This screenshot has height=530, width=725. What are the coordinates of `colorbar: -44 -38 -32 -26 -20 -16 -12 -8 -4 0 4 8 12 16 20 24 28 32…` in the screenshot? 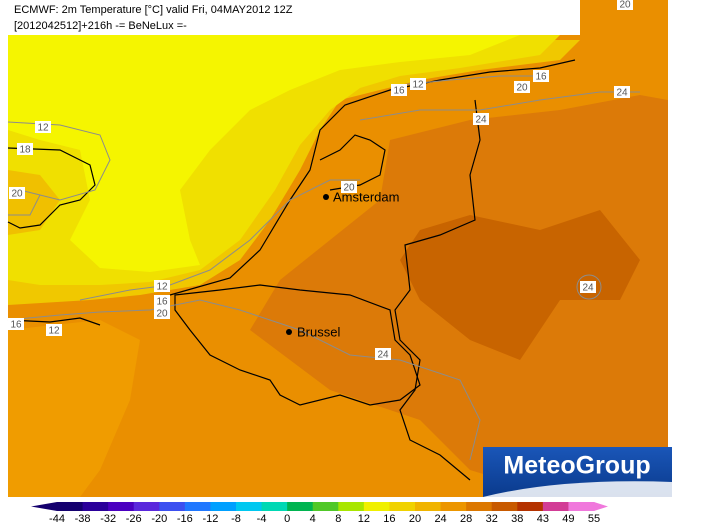 It's located at (319, 513).